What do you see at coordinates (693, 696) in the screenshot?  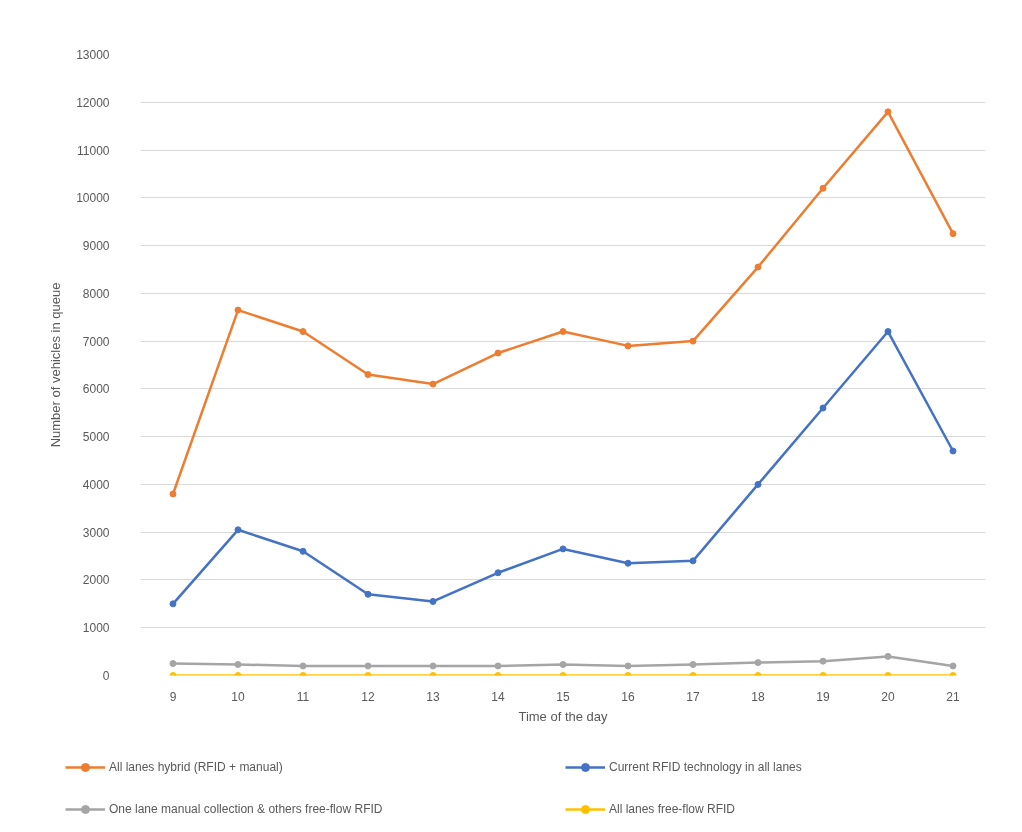 I see `x-tick-label: 17` at bounding box center [693, 696].